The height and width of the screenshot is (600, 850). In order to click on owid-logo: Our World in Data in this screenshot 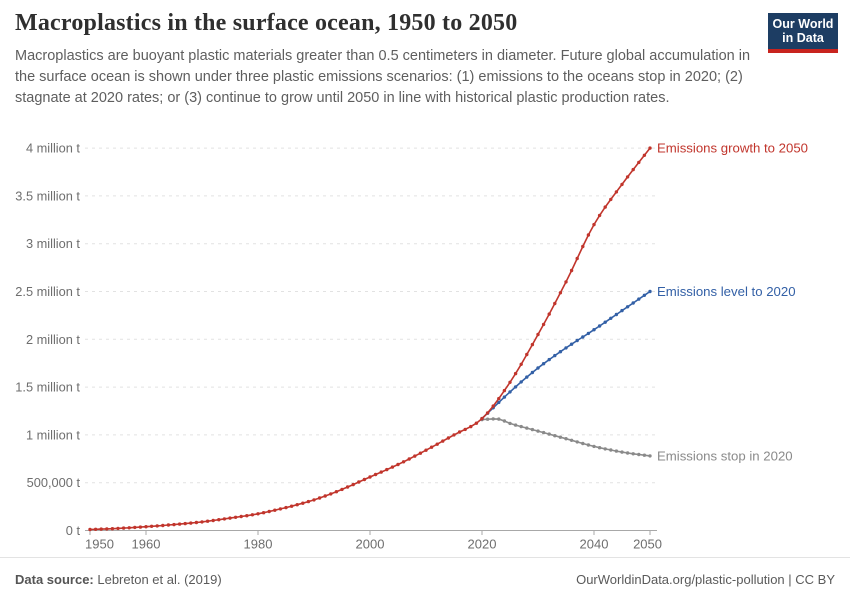, I will do `click(803, 33)`.